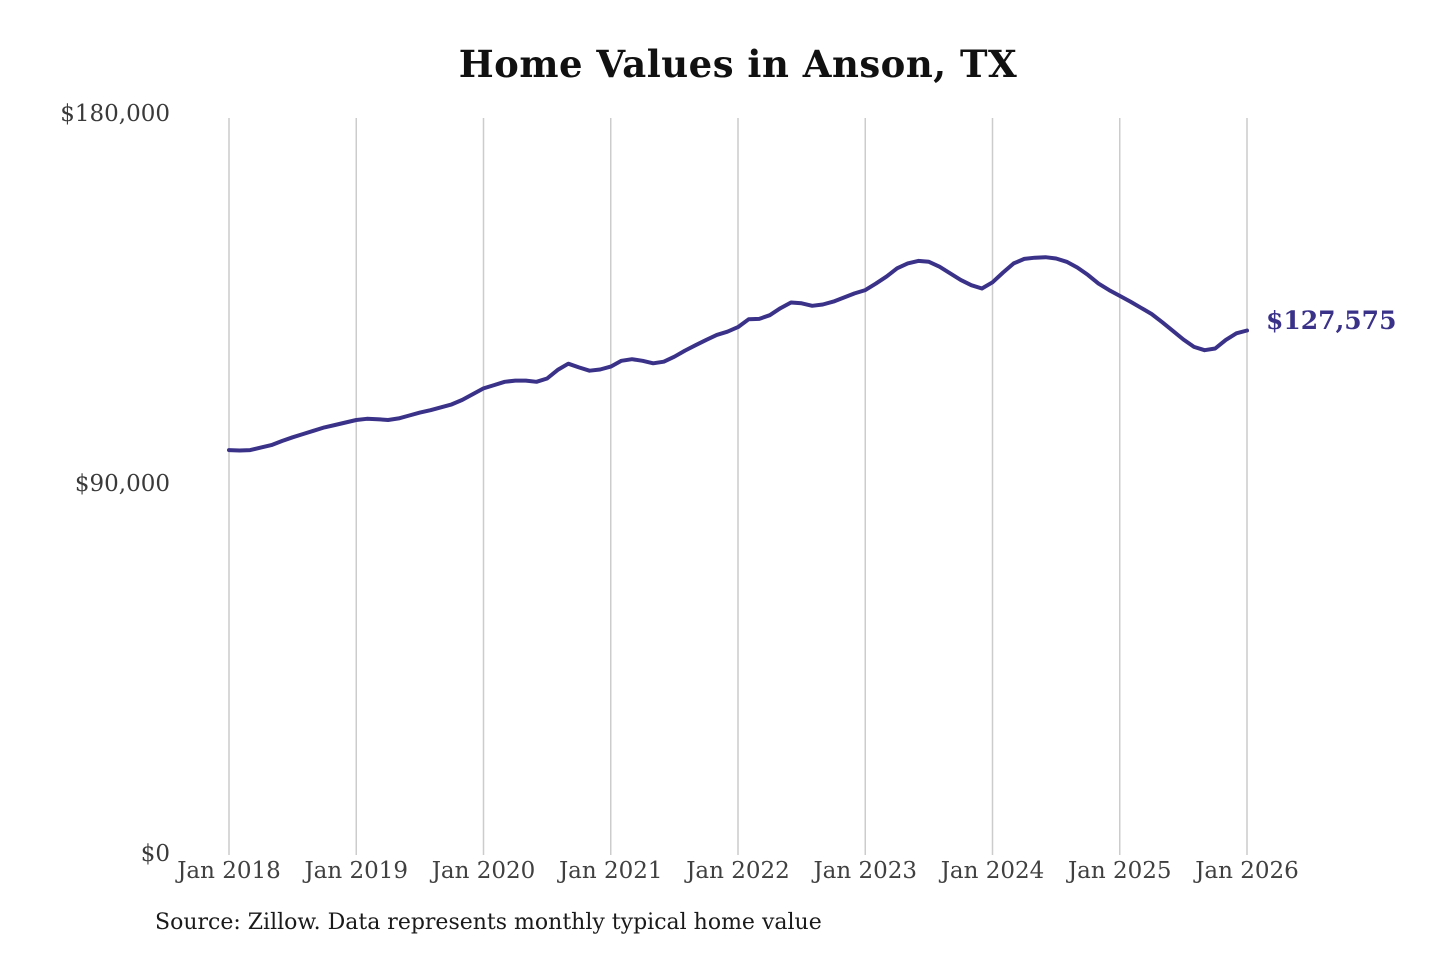 The height and width of the screenshot is (960, 1440). What do you see at coordinates (1247, 871) in the screenshot?
I see `x-axis-tick-label: Jan 2026` at bounding box center [1247, 871].